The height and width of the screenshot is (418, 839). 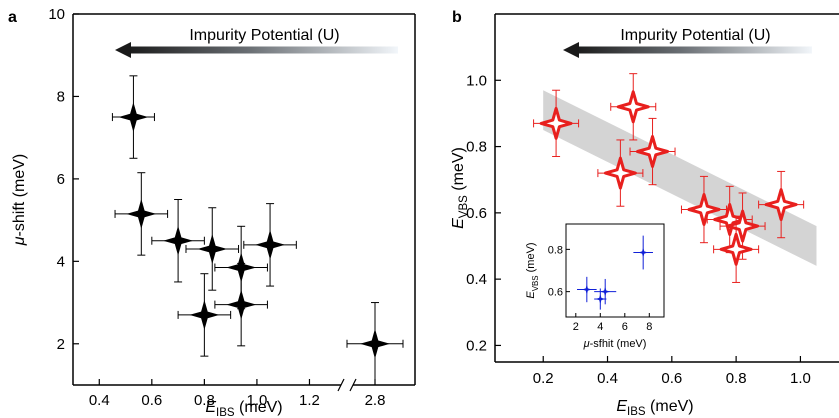 What do you see at coordinates (800, 378) in the screenshot?
I see `panel-b-xtick-label: 1.0` at bounding box center [800, 378].